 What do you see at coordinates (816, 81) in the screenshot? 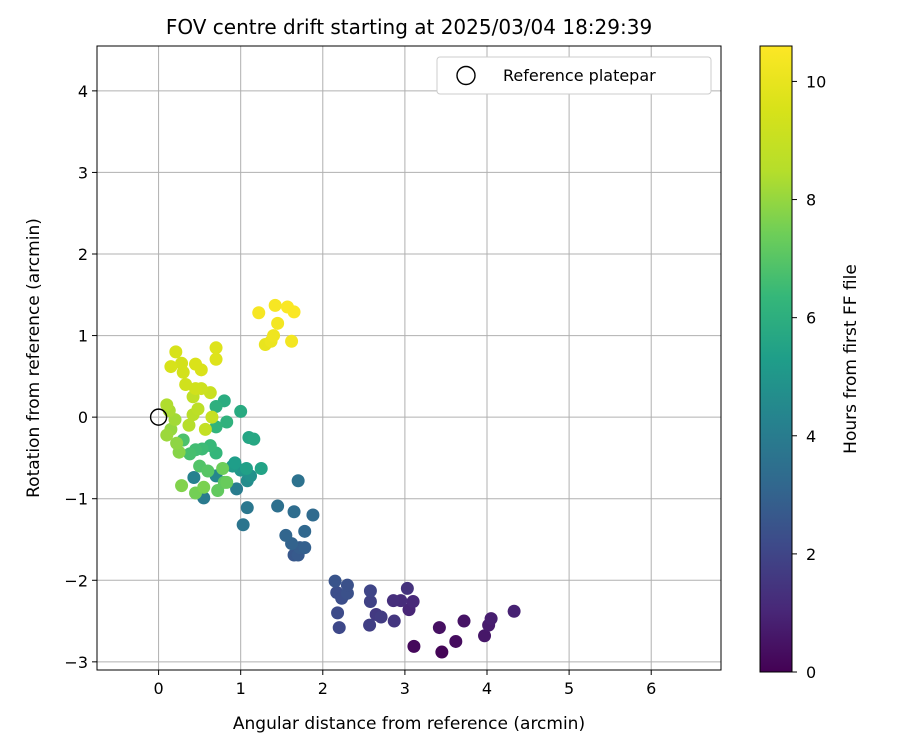
I see `colorbar-tick-label: 10` at bounding box center [816, 81].